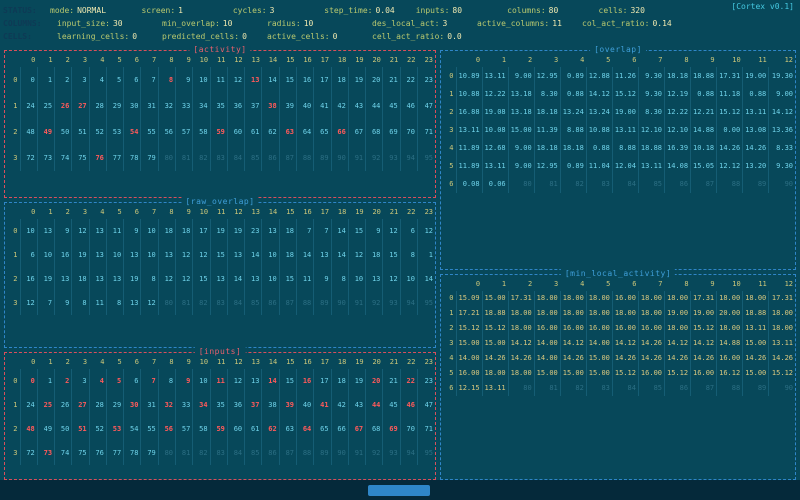  I want to click on grid-cell: 19.00, so click(625, 112).